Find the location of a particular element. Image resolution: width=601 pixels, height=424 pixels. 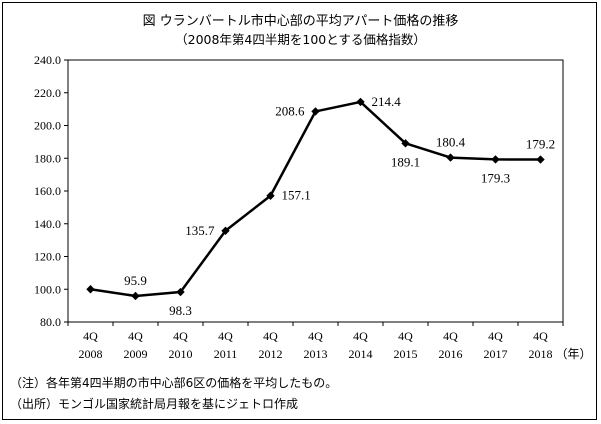

x-tick-label-year: 2011 is located at coordinates (226, 354).